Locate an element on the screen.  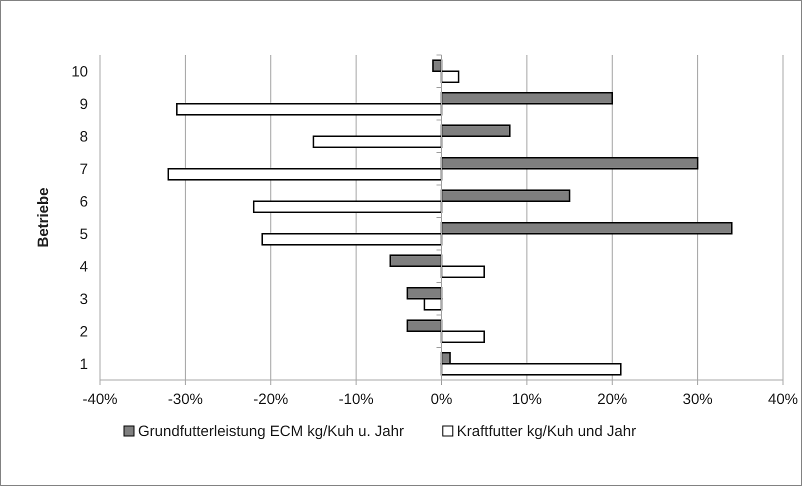
x-tick-label: -10% is located at coordinates (356, 399).